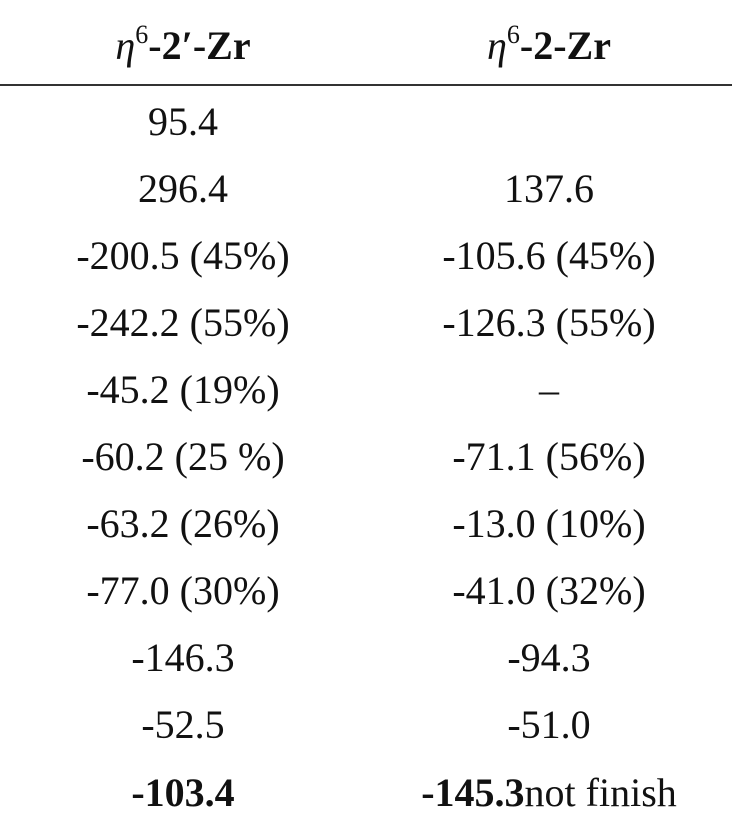 Image resolution: width=732 pixels, height=822 pixels. Describe the element at coordinates (549, 456) in the screenshot. I see `table-cell: -71.1 (56%)` at that location.